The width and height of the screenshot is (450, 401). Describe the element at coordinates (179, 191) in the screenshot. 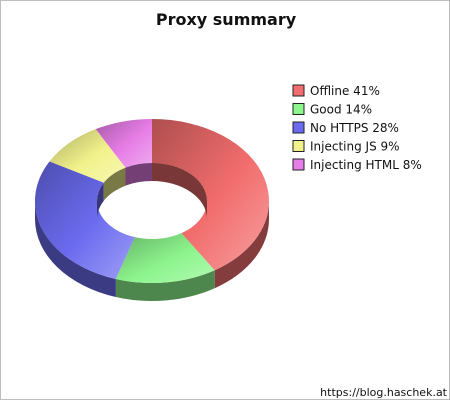

I see `slice-inner-wall-offline` at that location.